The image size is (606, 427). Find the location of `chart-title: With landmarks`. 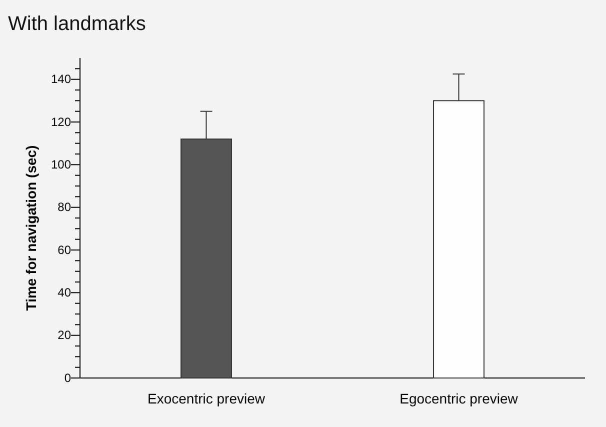

chart-title: With landmarks is located at coordinates (77, 24).